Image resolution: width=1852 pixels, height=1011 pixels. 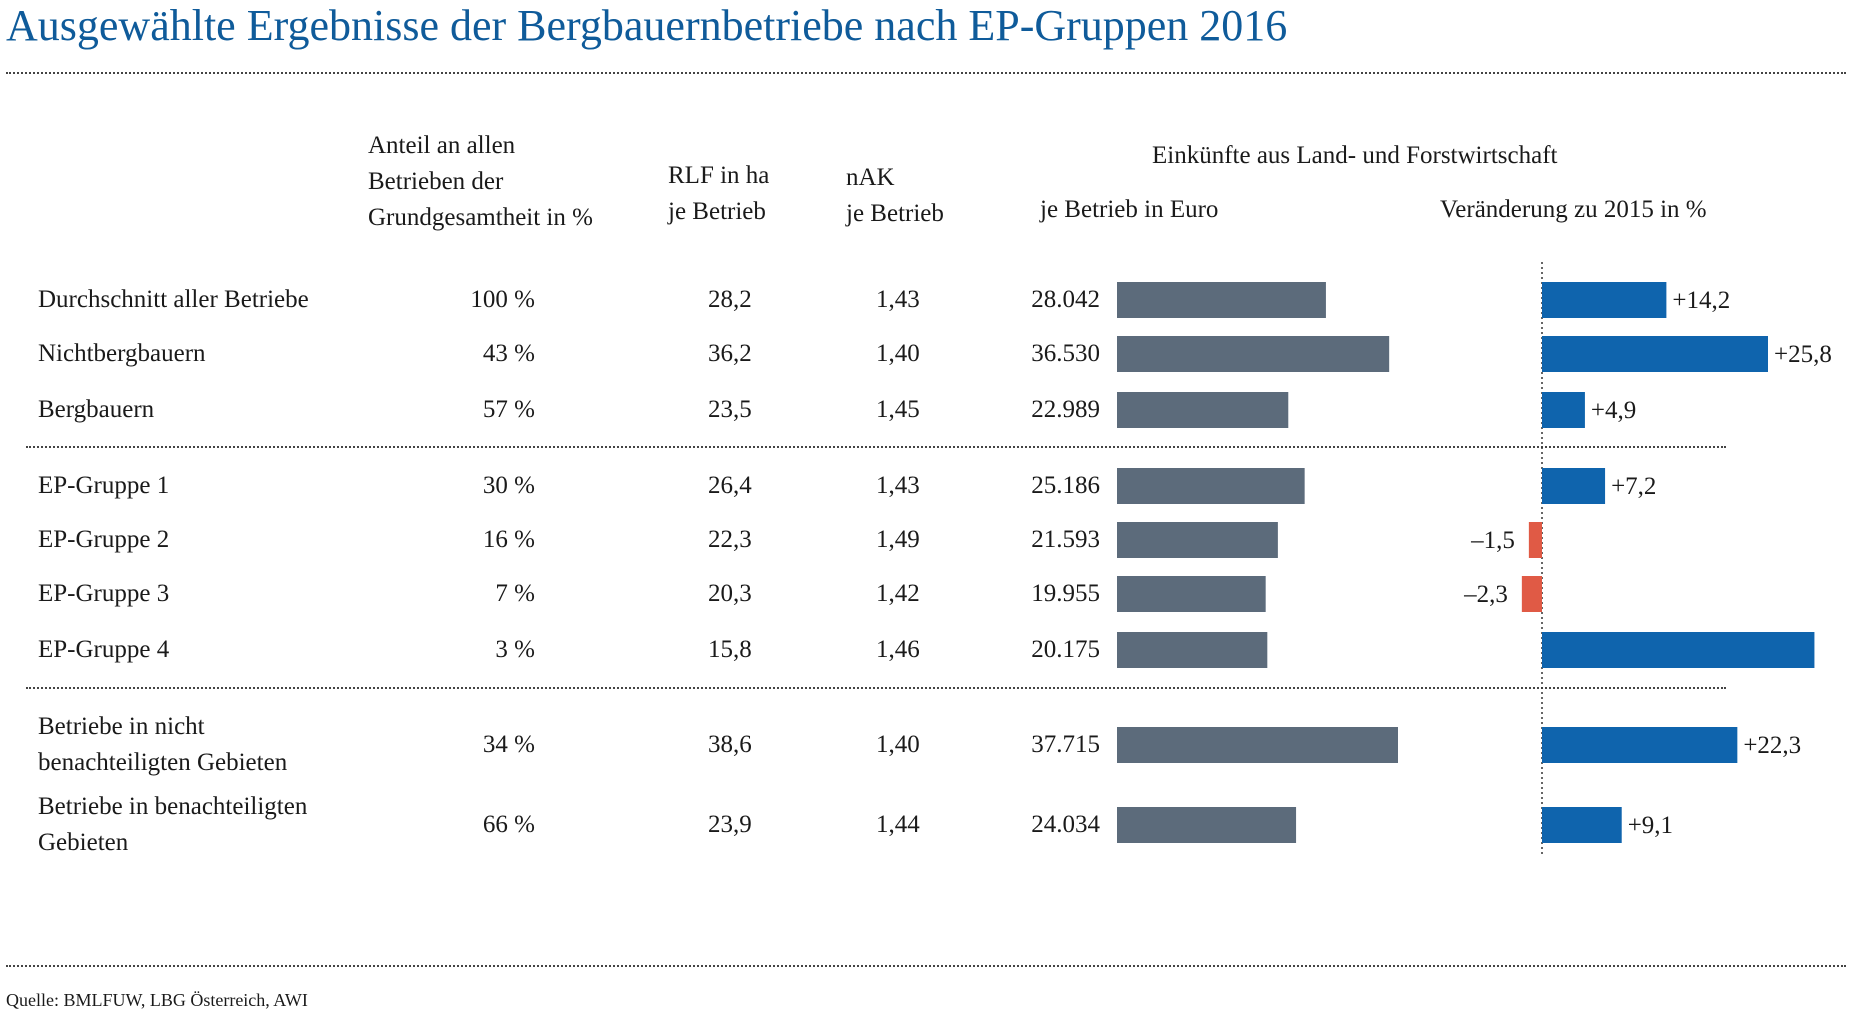 What do you see at coordinates (730, 353) in the screenshot?
I see `row-rlf: 36,2` at bounding box center [730, 353].